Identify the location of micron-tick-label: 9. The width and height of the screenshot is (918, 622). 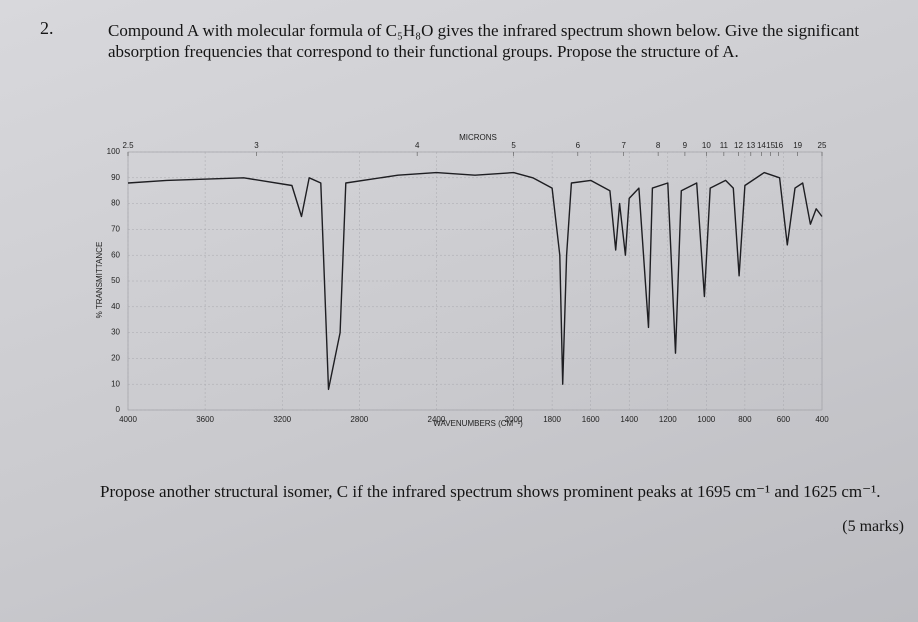
(685, 145).